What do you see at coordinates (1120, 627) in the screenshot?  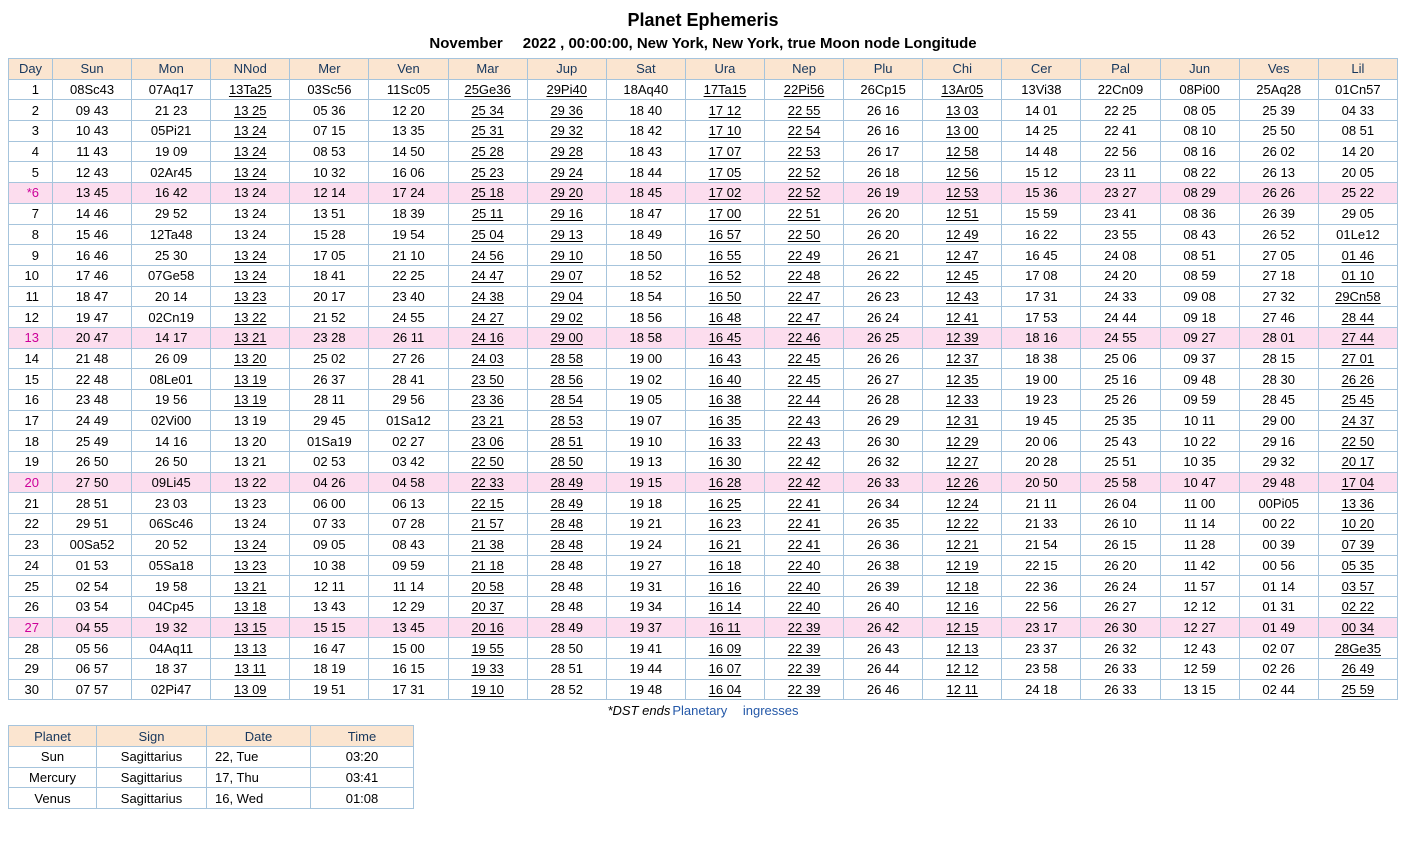 I see `cell-pal: 26 30` at bounding box center [1120, 627].